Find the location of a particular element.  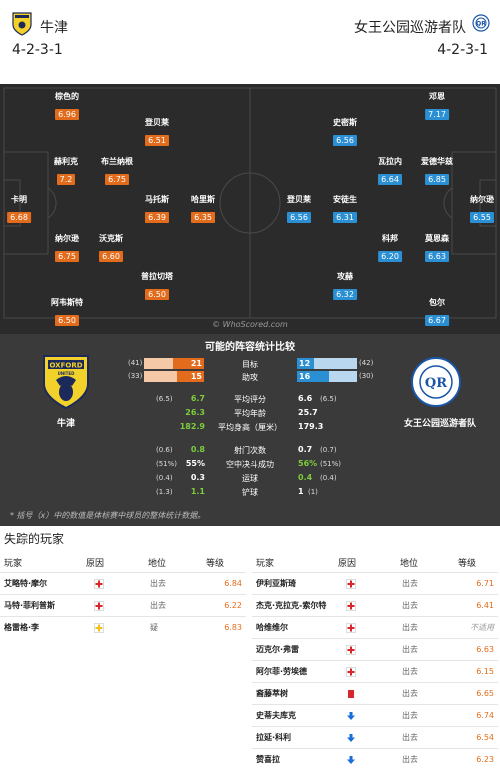

away-season-value: (6.5) is located at coordinates (328, 399).